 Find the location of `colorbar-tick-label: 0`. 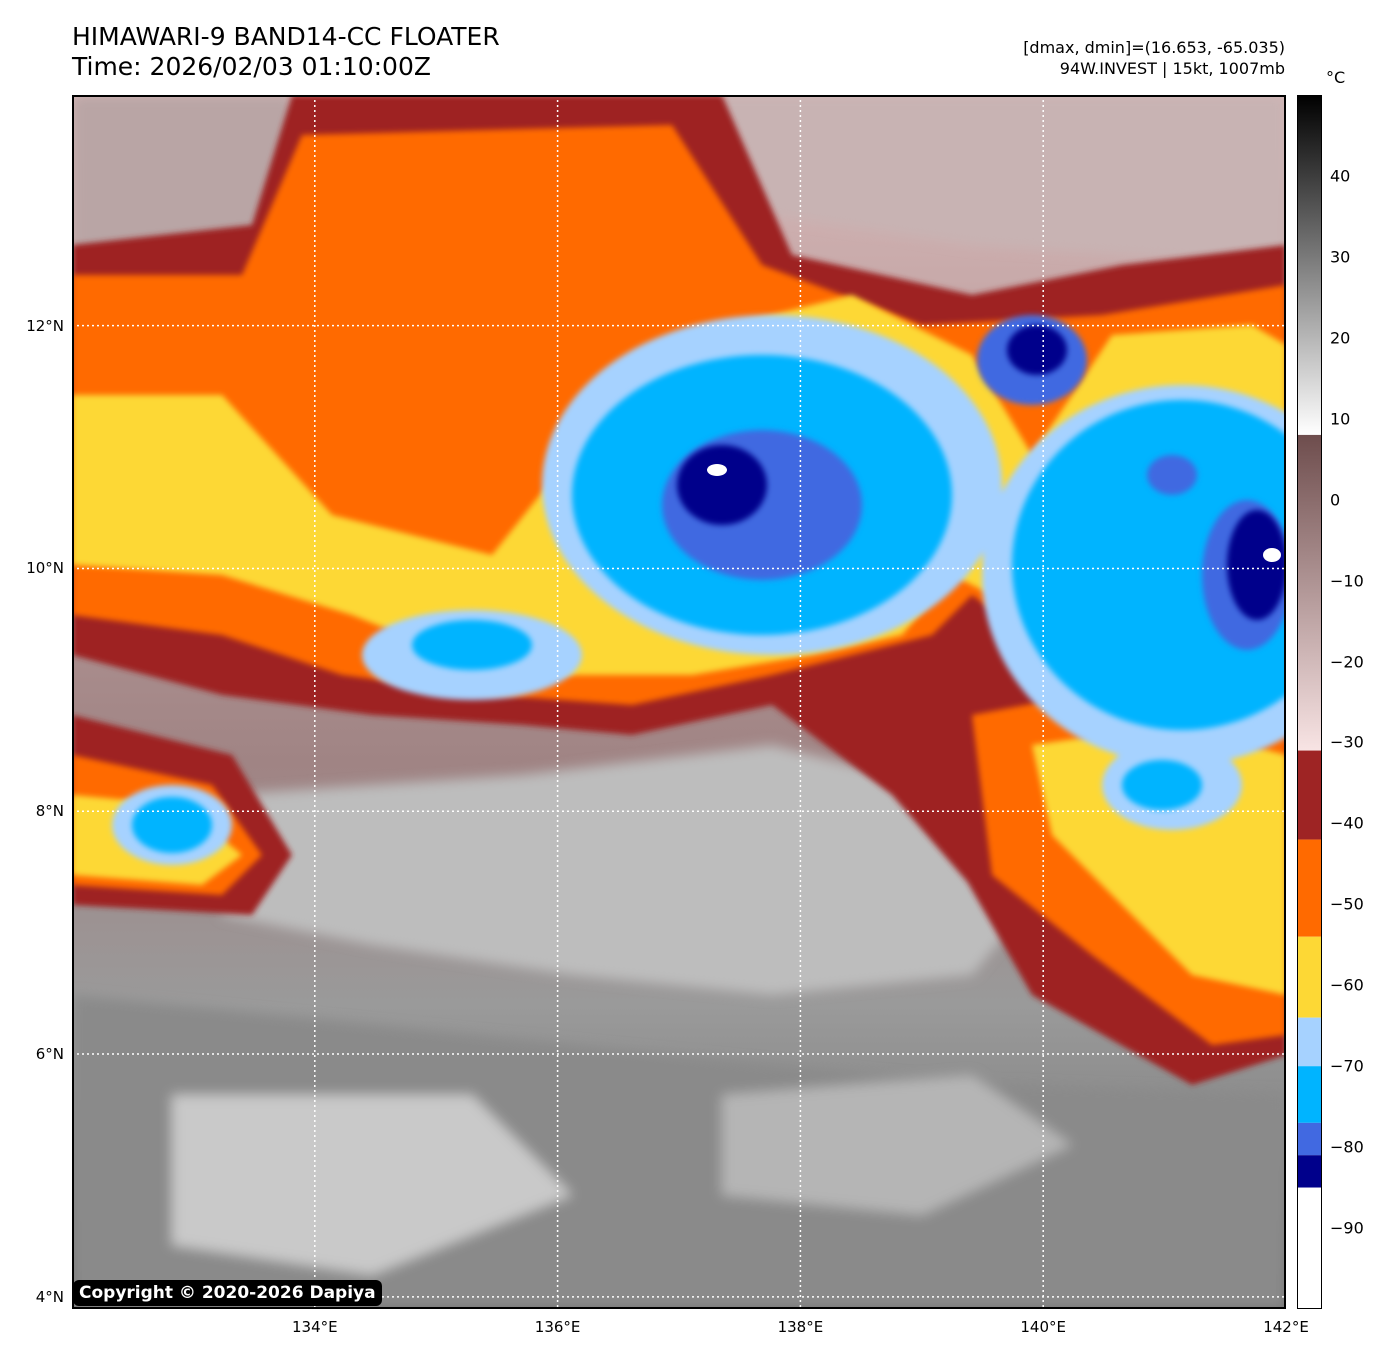

colorbar-tick-label: 0 is located at coordinates (1335, 500).